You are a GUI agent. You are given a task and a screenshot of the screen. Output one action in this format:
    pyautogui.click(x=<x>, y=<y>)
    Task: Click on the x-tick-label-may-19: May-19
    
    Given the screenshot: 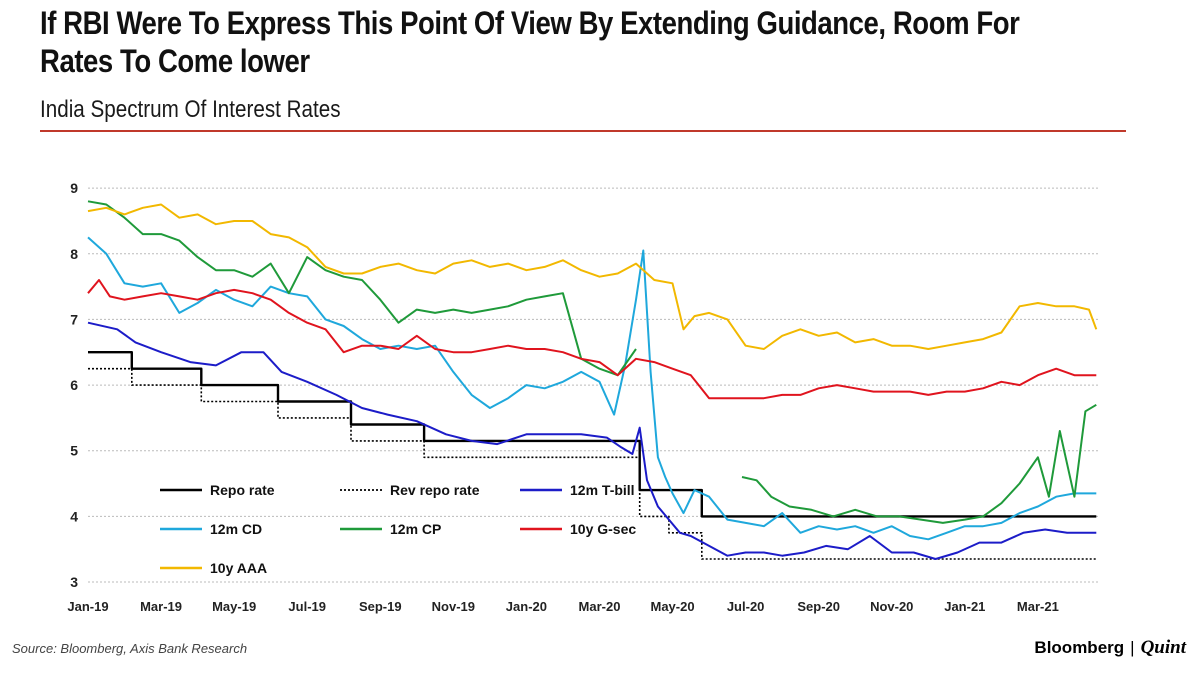 What is the action you would take?
    pyautogui.click(x=234, y=606)
    